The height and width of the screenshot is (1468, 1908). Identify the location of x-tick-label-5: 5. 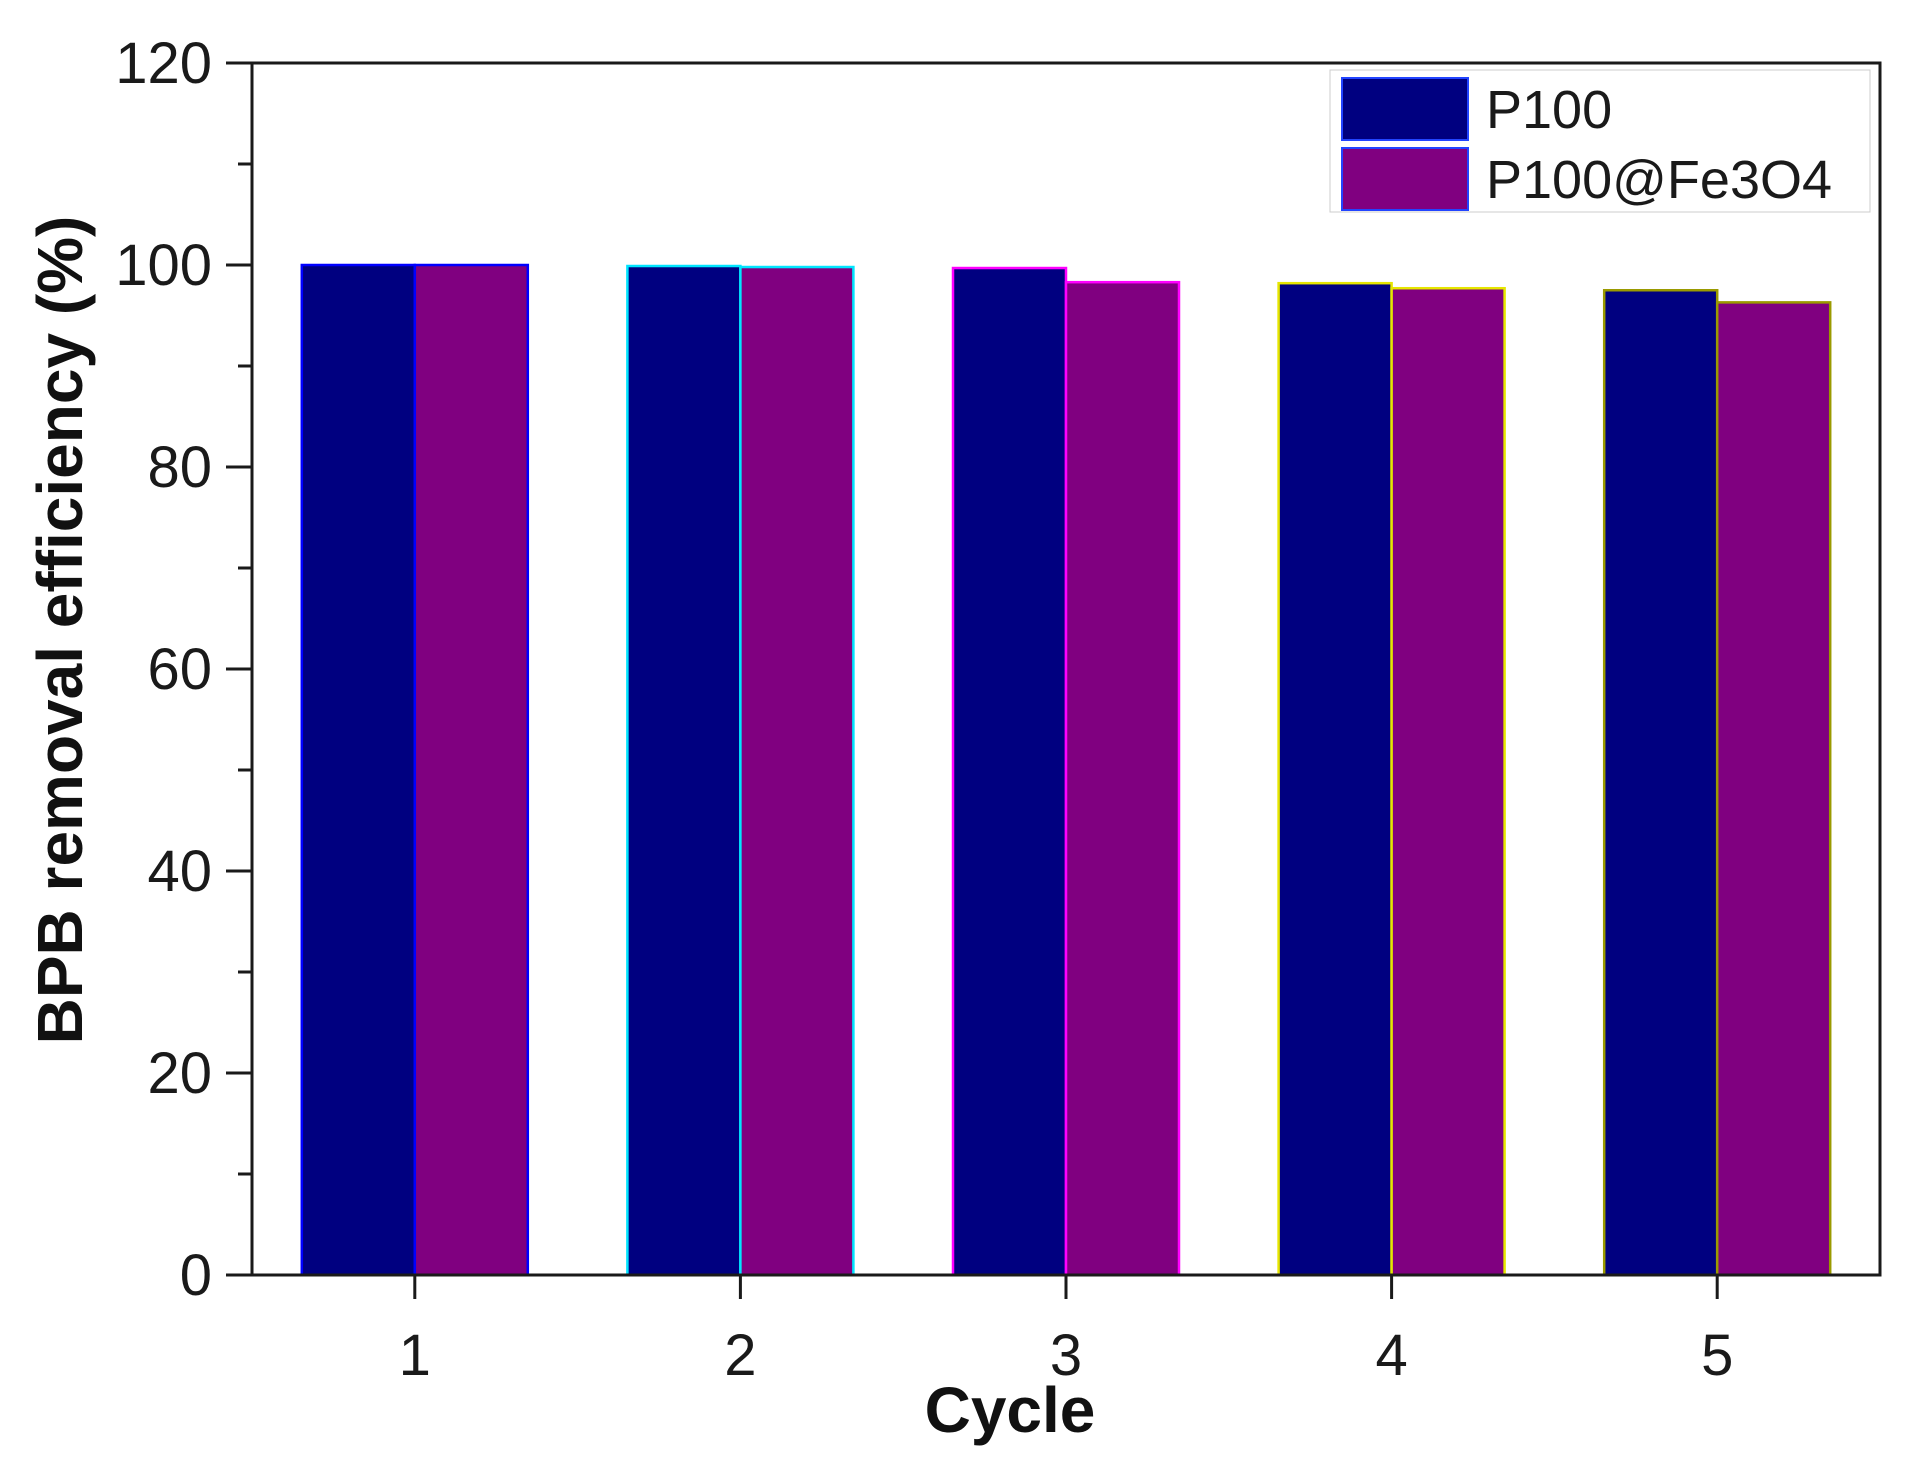
(1717, 1355).